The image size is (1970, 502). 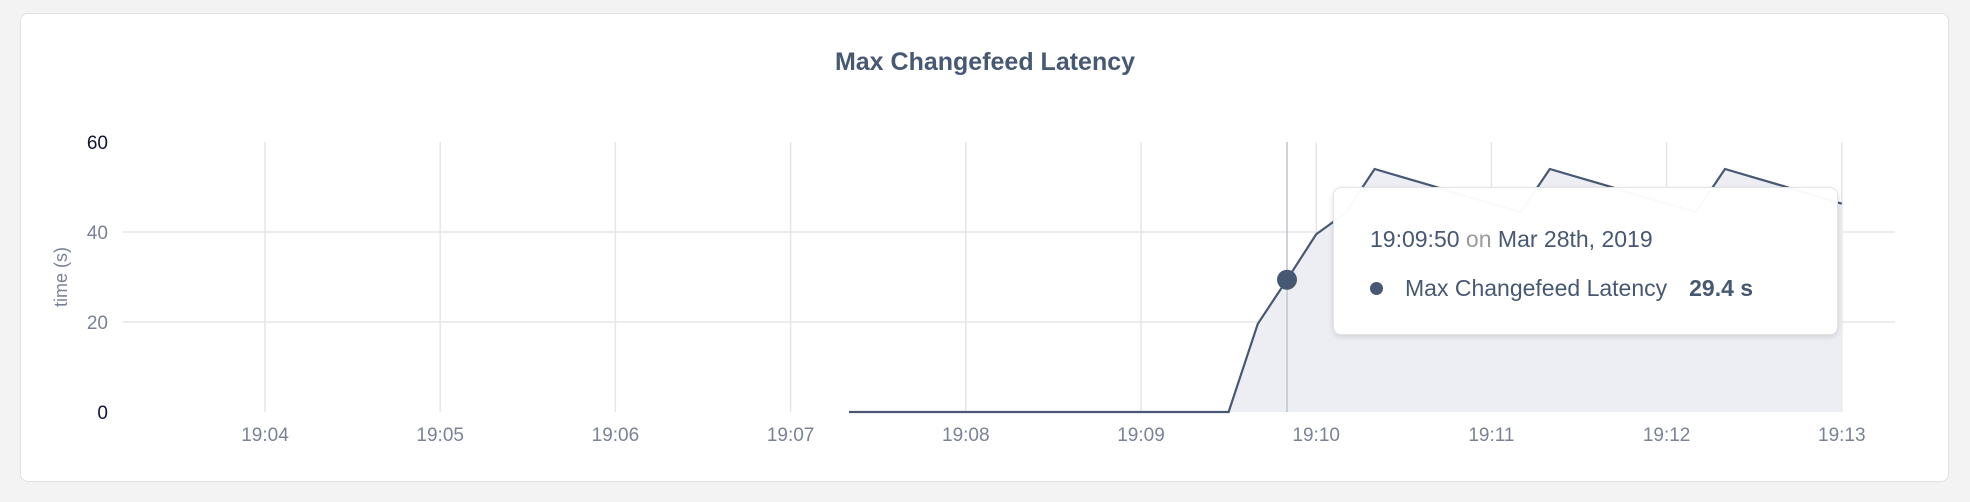 What do you see at coordinates (97, 233) in the screenshot?
I see `y-tick-label: 40` at bounding box center [97, 233].